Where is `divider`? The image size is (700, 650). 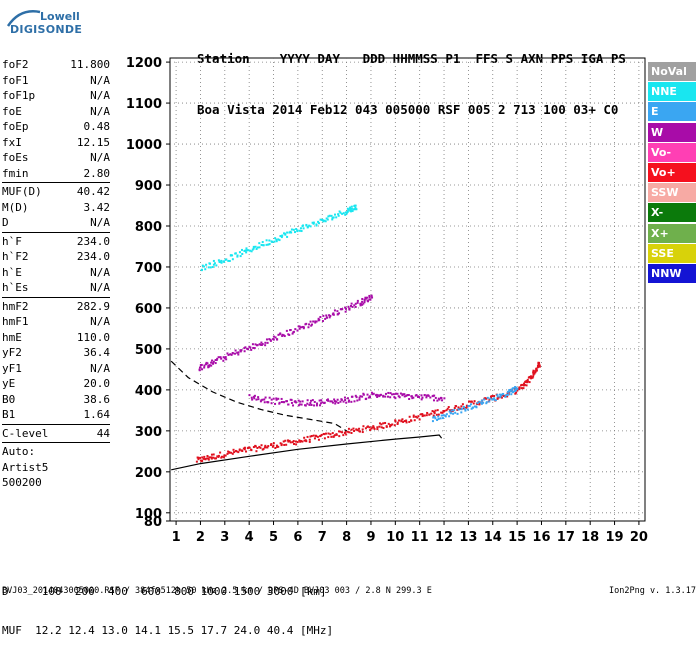
divider is located at coordinates (56, 424).